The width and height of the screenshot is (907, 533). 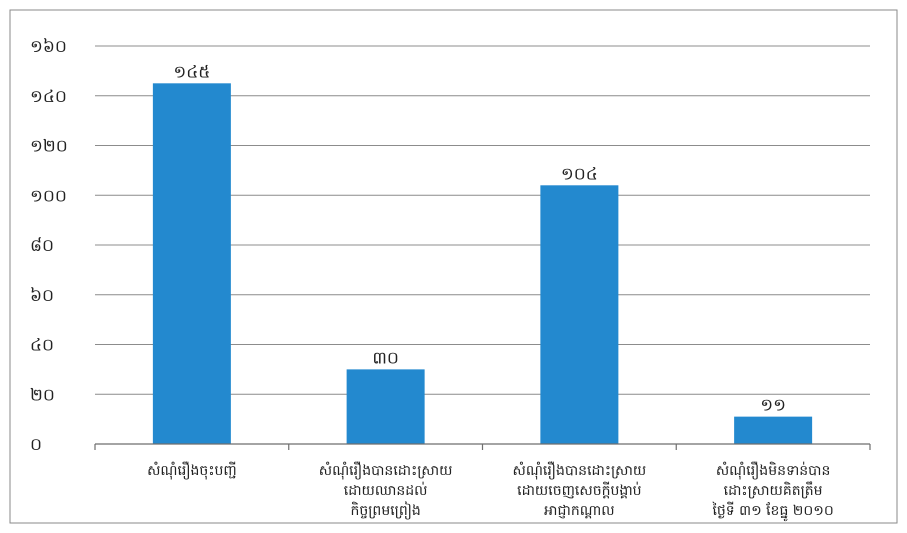 I want to click on y-tick-label: ៤០, so click(x=42, y=346).